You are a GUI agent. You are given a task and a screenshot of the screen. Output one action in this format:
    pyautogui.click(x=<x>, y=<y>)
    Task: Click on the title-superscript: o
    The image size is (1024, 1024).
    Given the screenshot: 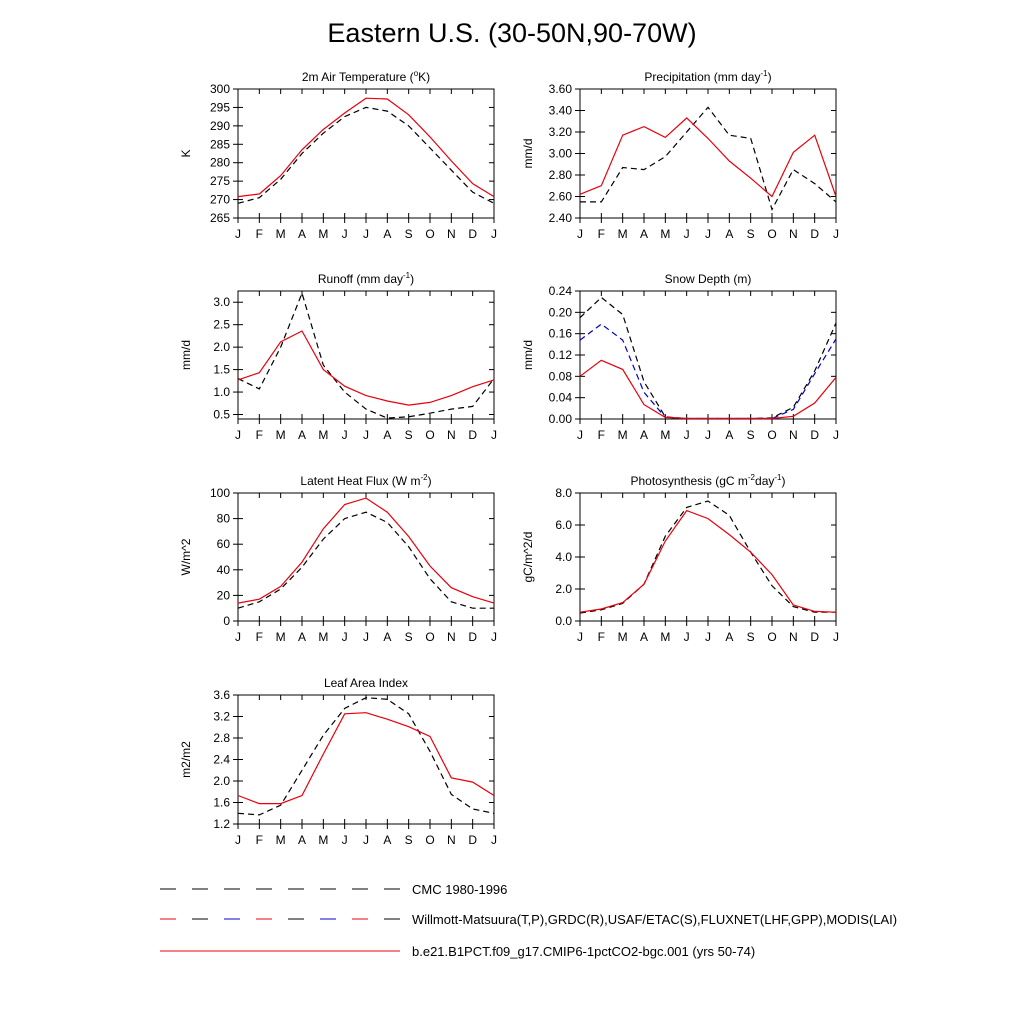 What is the action you would take?
    pyautogui.click(x=416, y=73)
    